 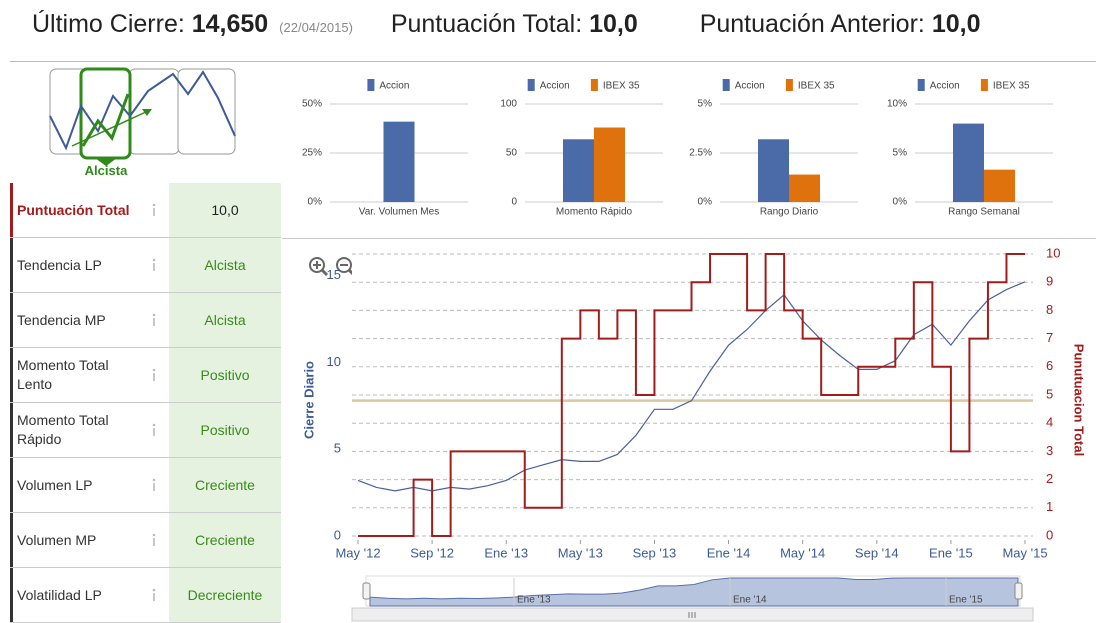 I want to click on table-row: Momento Total Lento Positivo, so click(x=145, y=375).